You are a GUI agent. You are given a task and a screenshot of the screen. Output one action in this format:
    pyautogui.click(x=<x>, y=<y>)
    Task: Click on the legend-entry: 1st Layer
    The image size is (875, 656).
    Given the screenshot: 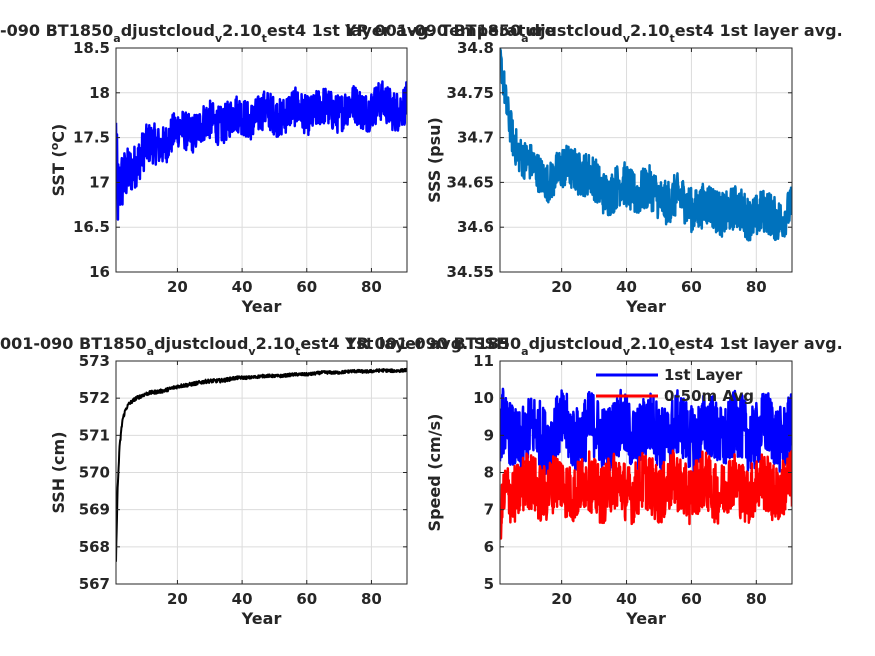 What is the action you would take?
    pyautogui.click(x=703, y=375)
    